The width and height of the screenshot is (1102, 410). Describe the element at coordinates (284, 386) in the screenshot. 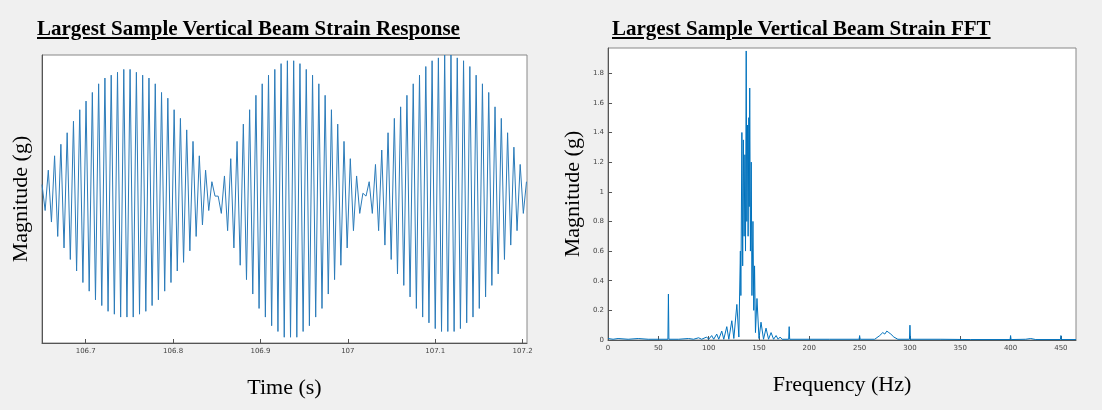

I see `x-axis-title: Time (s)` at that location.